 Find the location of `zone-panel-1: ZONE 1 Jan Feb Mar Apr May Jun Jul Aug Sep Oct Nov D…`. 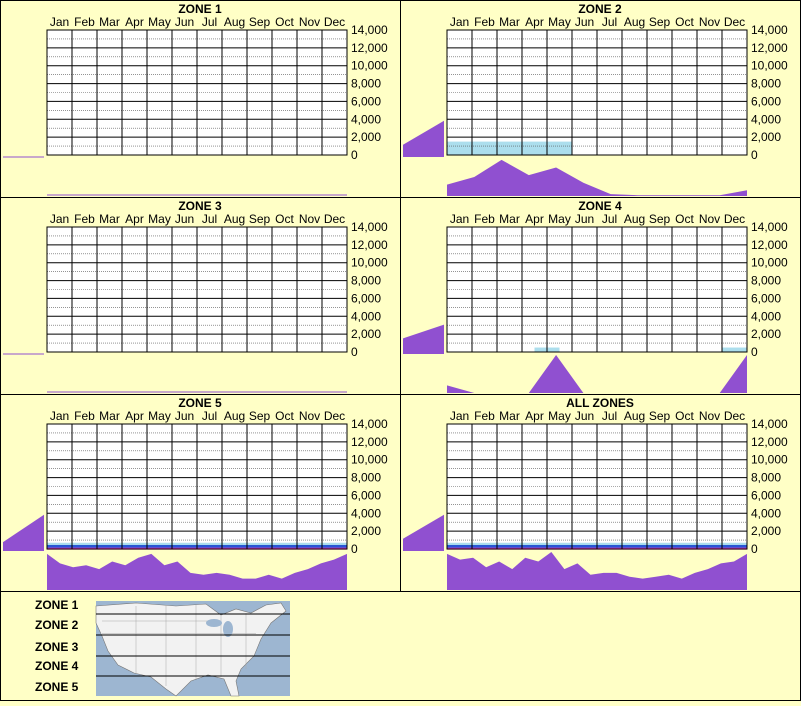

zone-panel-1: ZONE 1 Jan Feb Mar Apr May Jun Jul Aug Sep Oct Nov D… is located at coordinates (200, 99).